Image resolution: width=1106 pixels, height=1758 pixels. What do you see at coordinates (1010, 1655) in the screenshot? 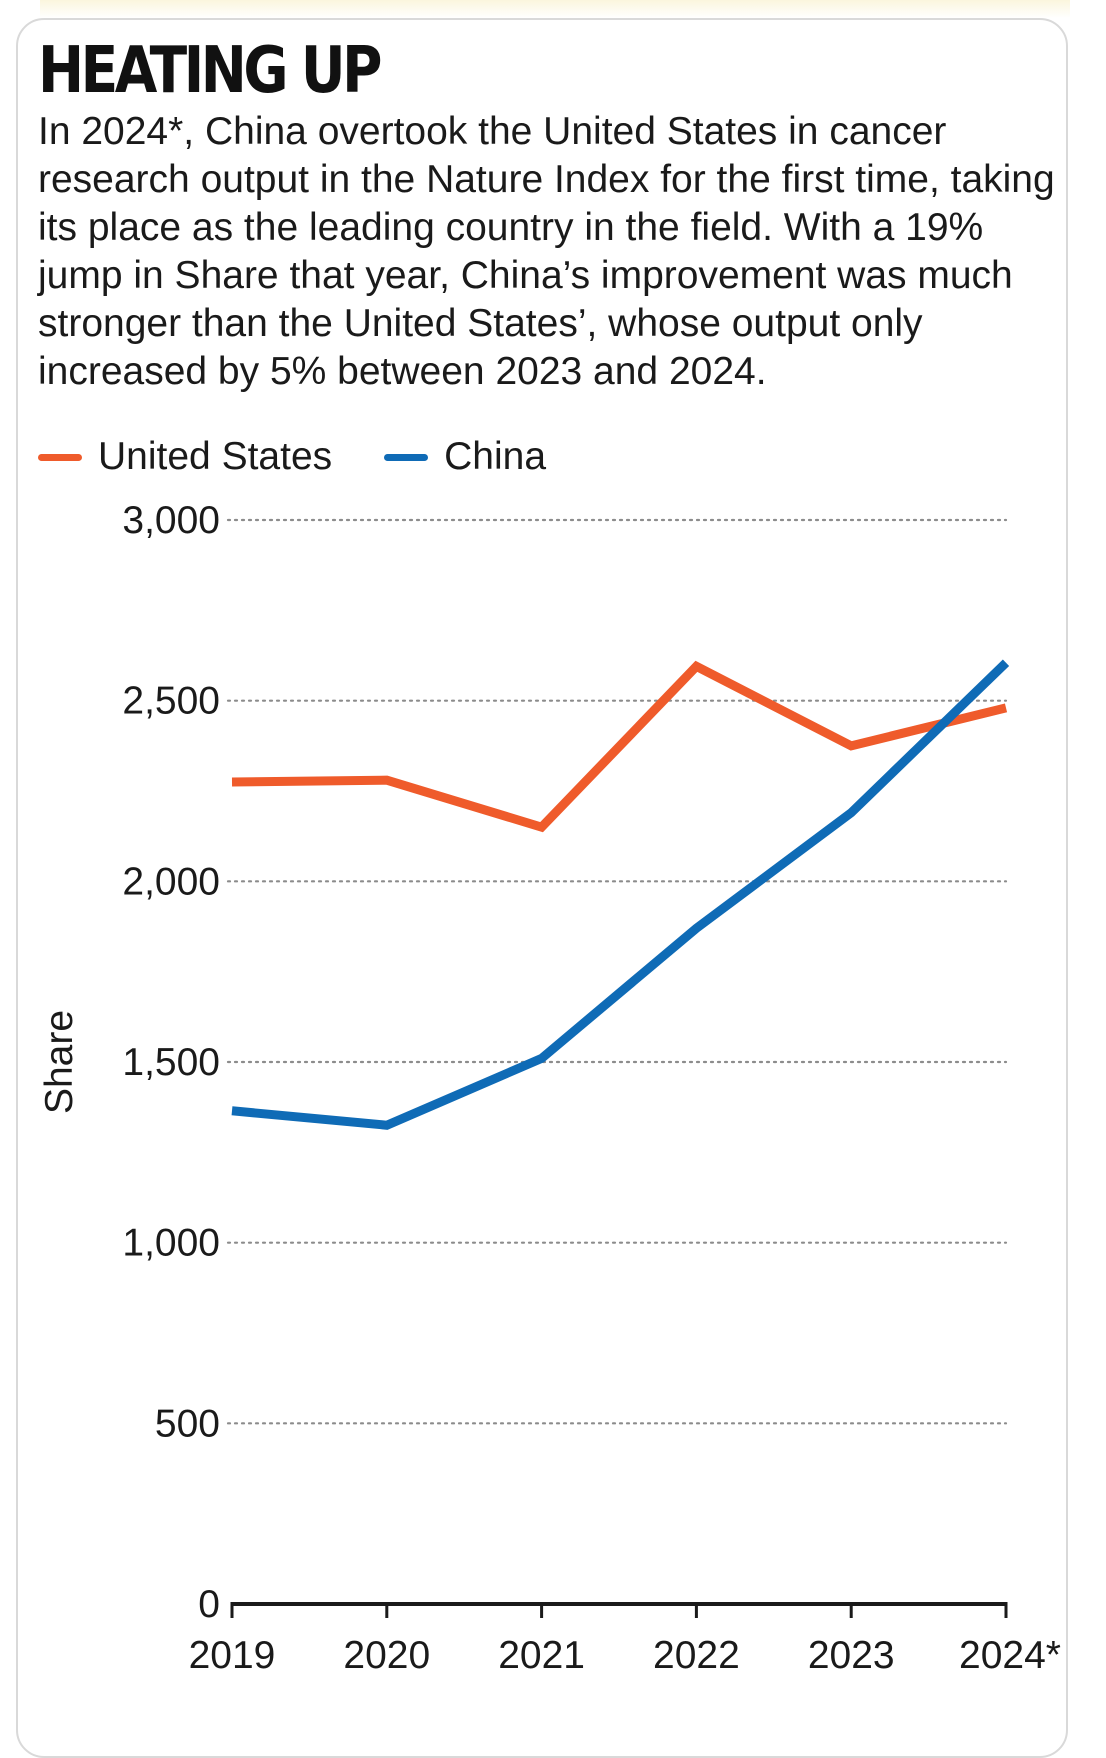
I see `x-tick-label-2024: 2024*` at bounding box center [1010, 1655].